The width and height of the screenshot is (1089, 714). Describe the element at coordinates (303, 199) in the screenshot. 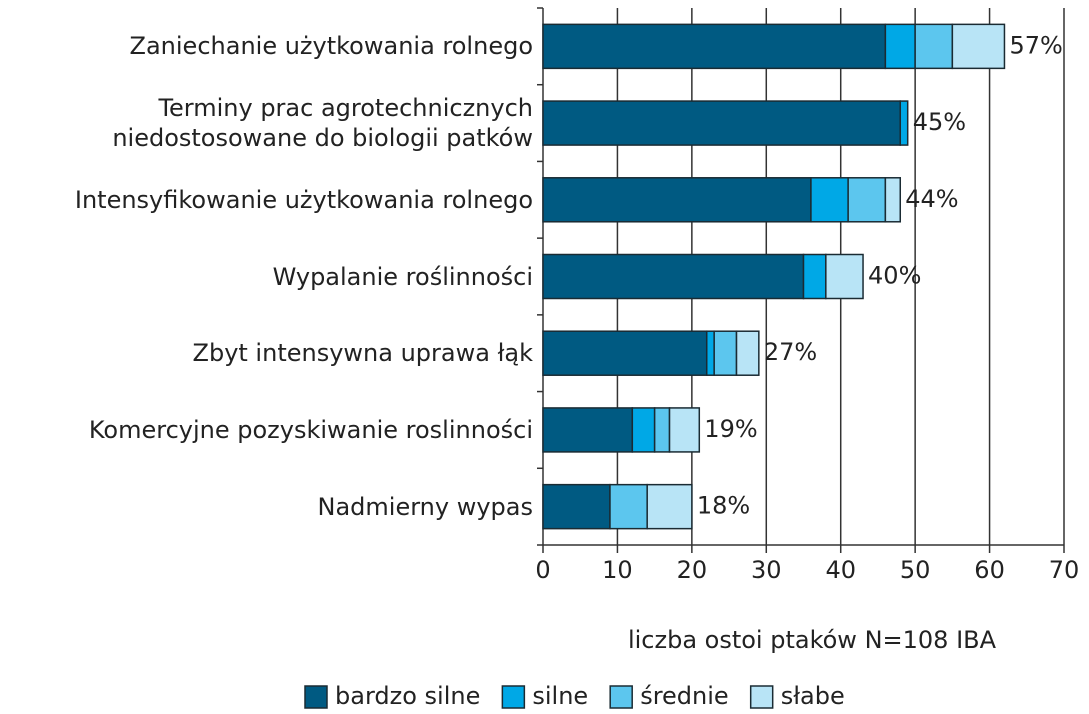

I see `category-label: Intensyfikowanie użytkowania rolnego` at that location.